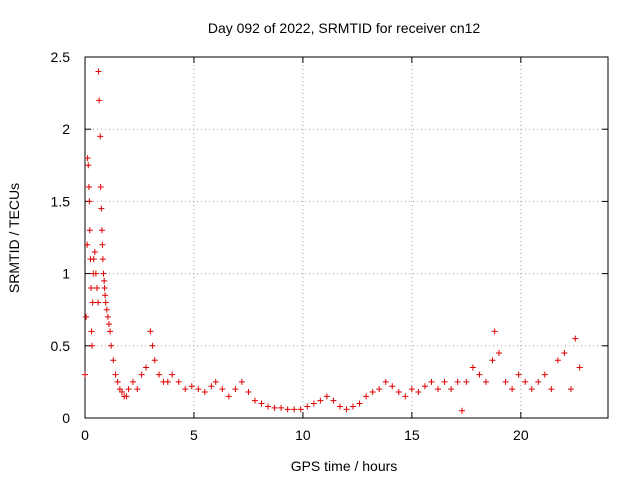 The image size is (640, 480). What do you see at coordinates (61, 201) in the screenshot?
I see `y-tick-label: 1.5` at bounding box center [61, 201].